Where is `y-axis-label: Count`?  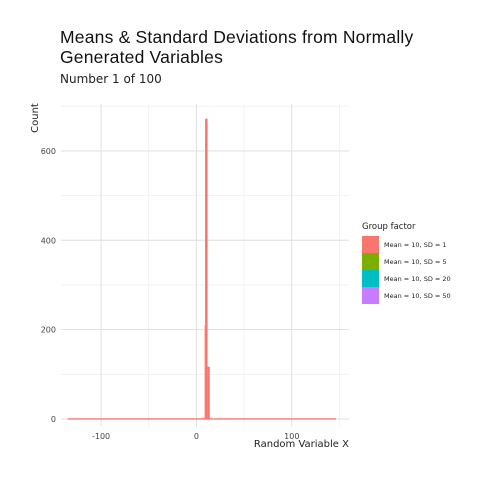 y-axis-label: Count is located at coordinates (35, 118).